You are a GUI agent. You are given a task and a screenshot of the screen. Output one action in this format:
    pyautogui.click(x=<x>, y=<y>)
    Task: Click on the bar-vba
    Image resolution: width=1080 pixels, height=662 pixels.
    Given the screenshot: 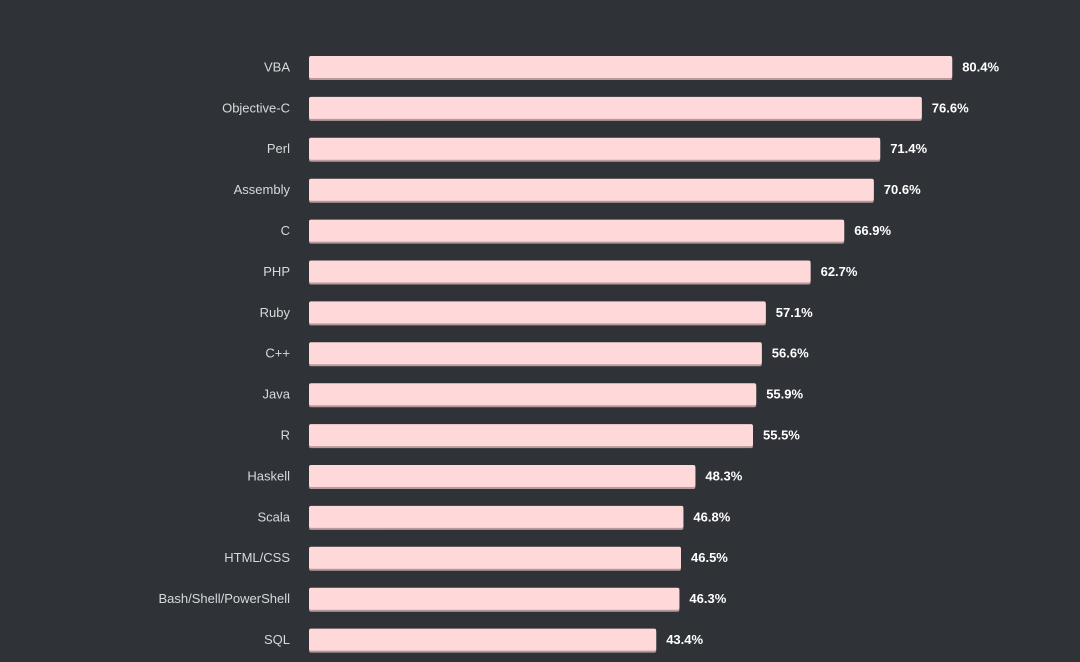 What is the action you would take?
    pyautogui.click(x=631, y=67)
    